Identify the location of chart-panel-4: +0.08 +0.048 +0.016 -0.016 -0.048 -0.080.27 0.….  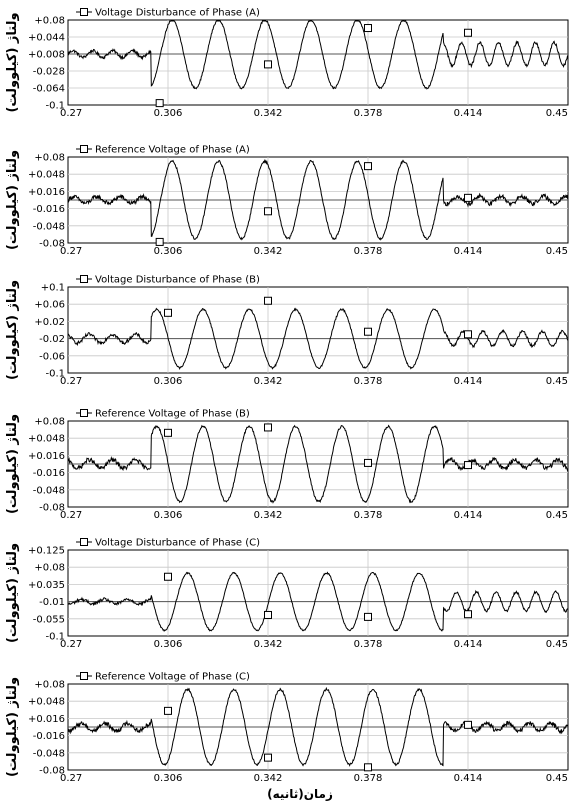
(287, 465).